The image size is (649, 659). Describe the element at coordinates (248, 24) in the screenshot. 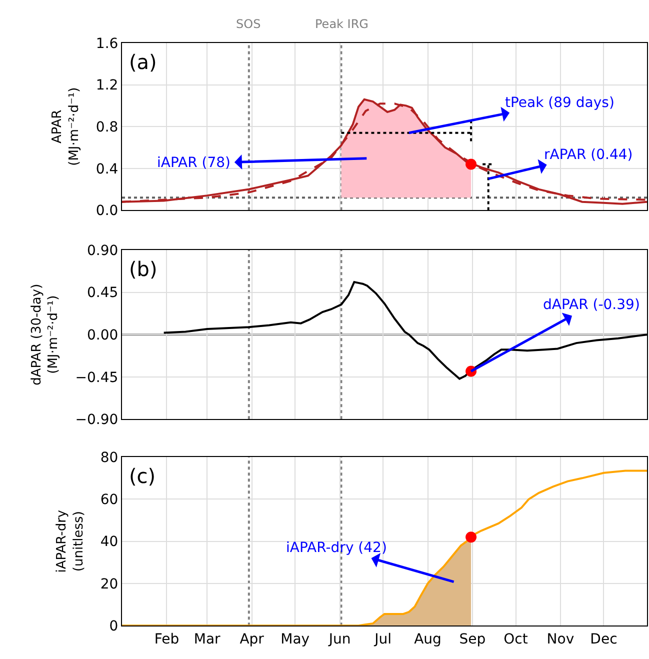

I see `ref-line-label: SOS` at that location.